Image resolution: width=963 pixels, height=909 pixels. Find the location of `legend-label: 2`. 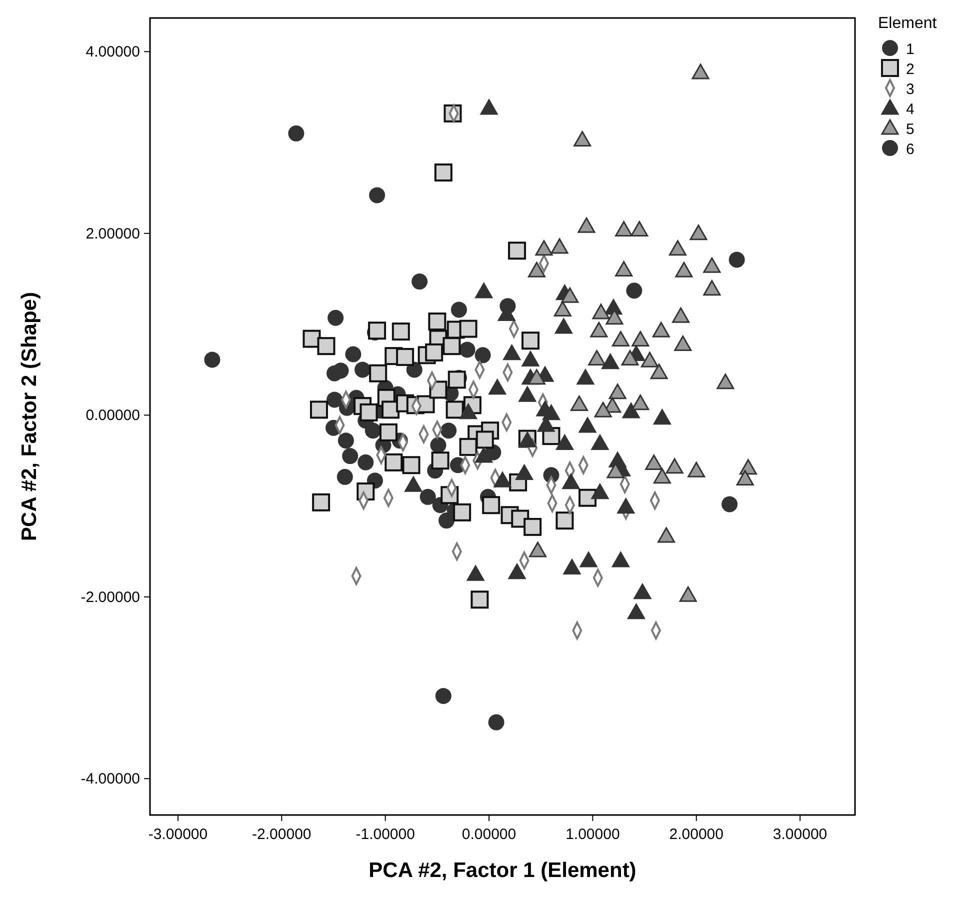

legend-label: 2 is located at coordinates (910, 69).